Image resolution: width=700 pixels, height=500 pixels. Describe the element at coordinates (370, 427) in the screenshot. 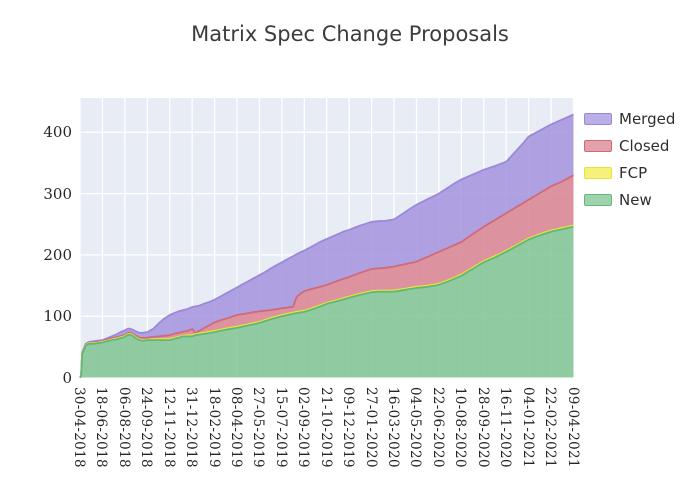

I see `x-tick-label: 27-01-2020` at that location.